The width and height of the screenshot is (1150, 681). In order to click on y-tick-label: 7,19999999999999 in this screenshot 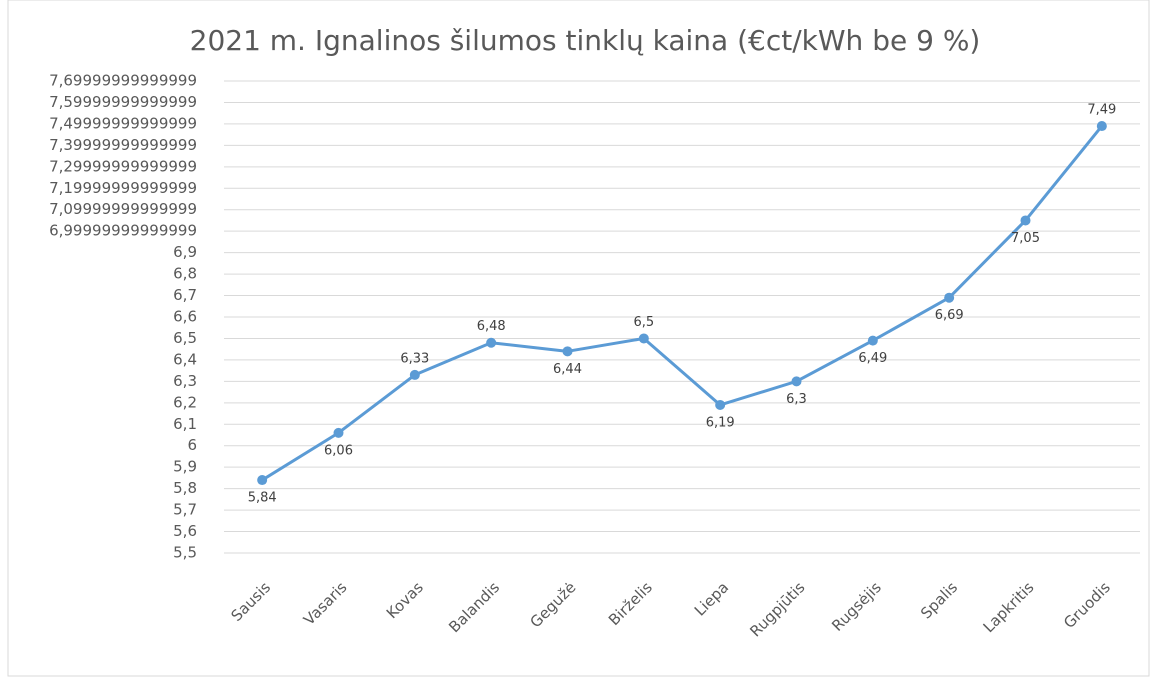, I will do `click(123, 188)`.